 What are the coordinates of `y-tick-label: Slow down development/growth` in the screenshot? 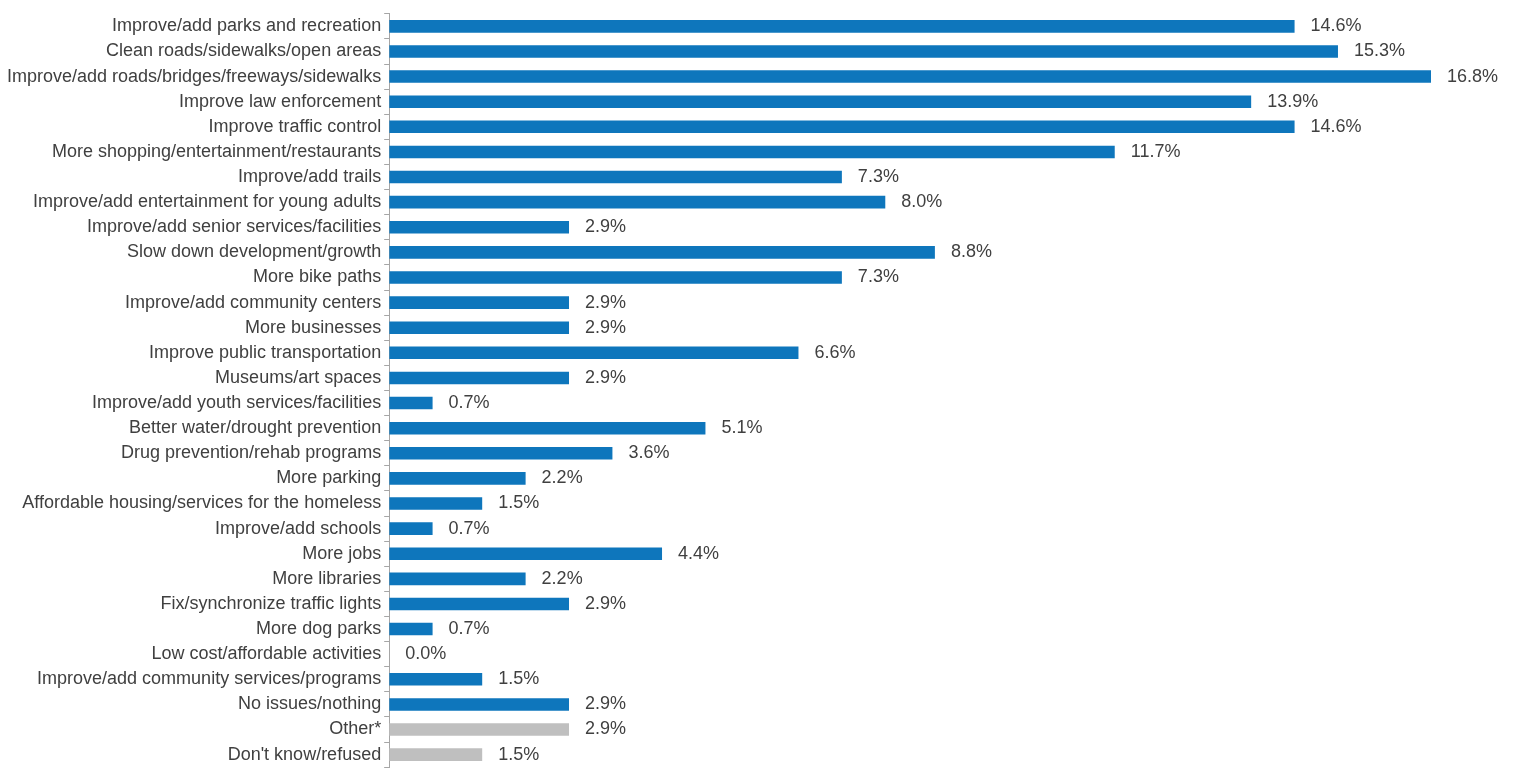 It's located at (254, 251).